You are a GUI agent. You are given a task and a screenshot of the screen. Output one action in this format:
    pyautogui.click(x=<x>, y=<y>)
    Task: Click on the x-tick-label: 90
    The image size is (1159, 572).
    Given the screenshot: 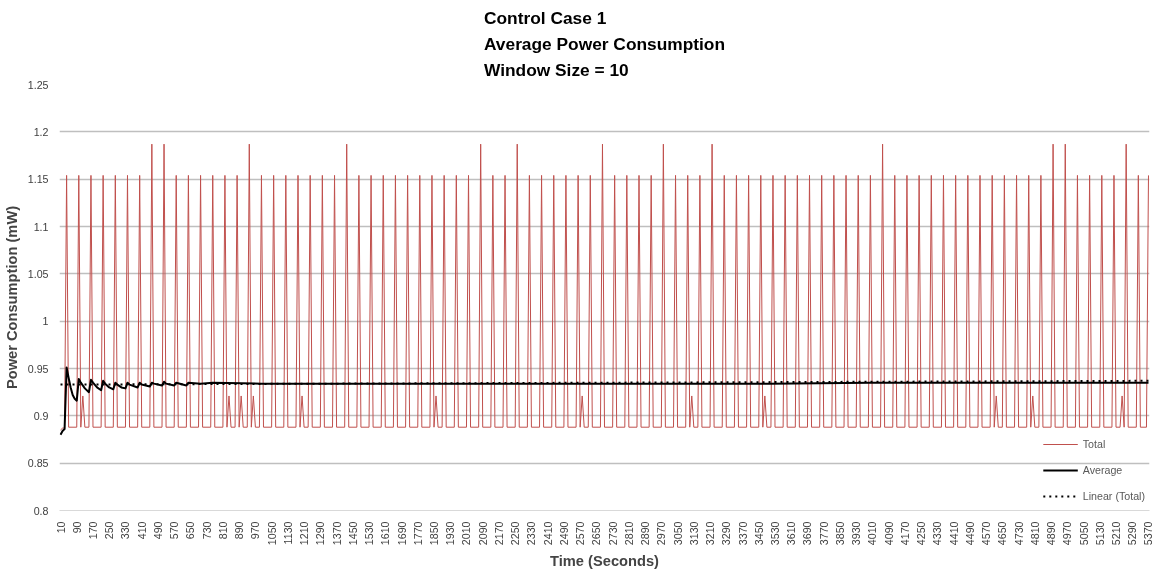 What is the action you would take?
    pyautogui.click(x=76, y=527)
    